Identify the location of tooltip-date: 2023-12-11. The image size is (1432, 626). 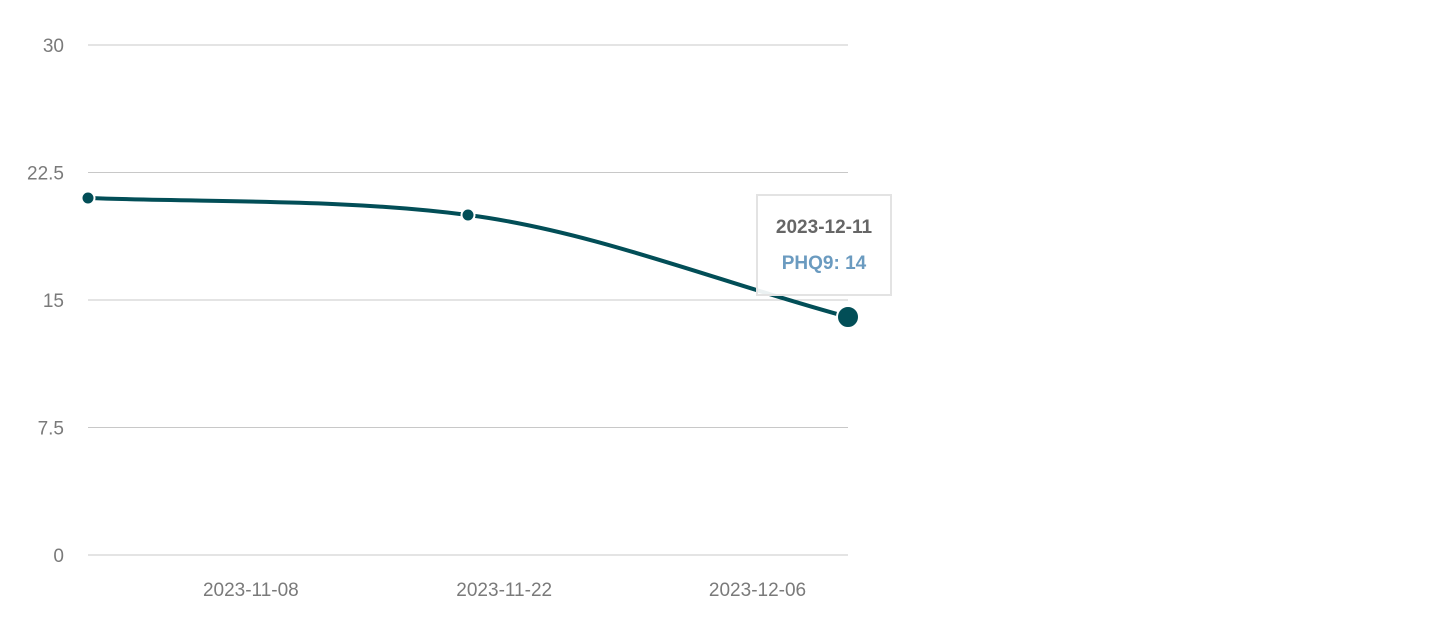
(824, 227).